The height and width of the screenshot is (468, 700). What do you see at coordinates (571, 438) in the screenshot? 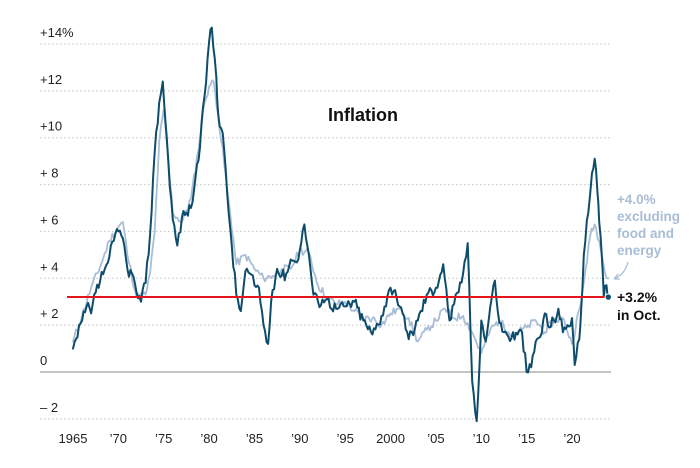
I see `x-tick-label: ’20` at bounding box center [571, 438].